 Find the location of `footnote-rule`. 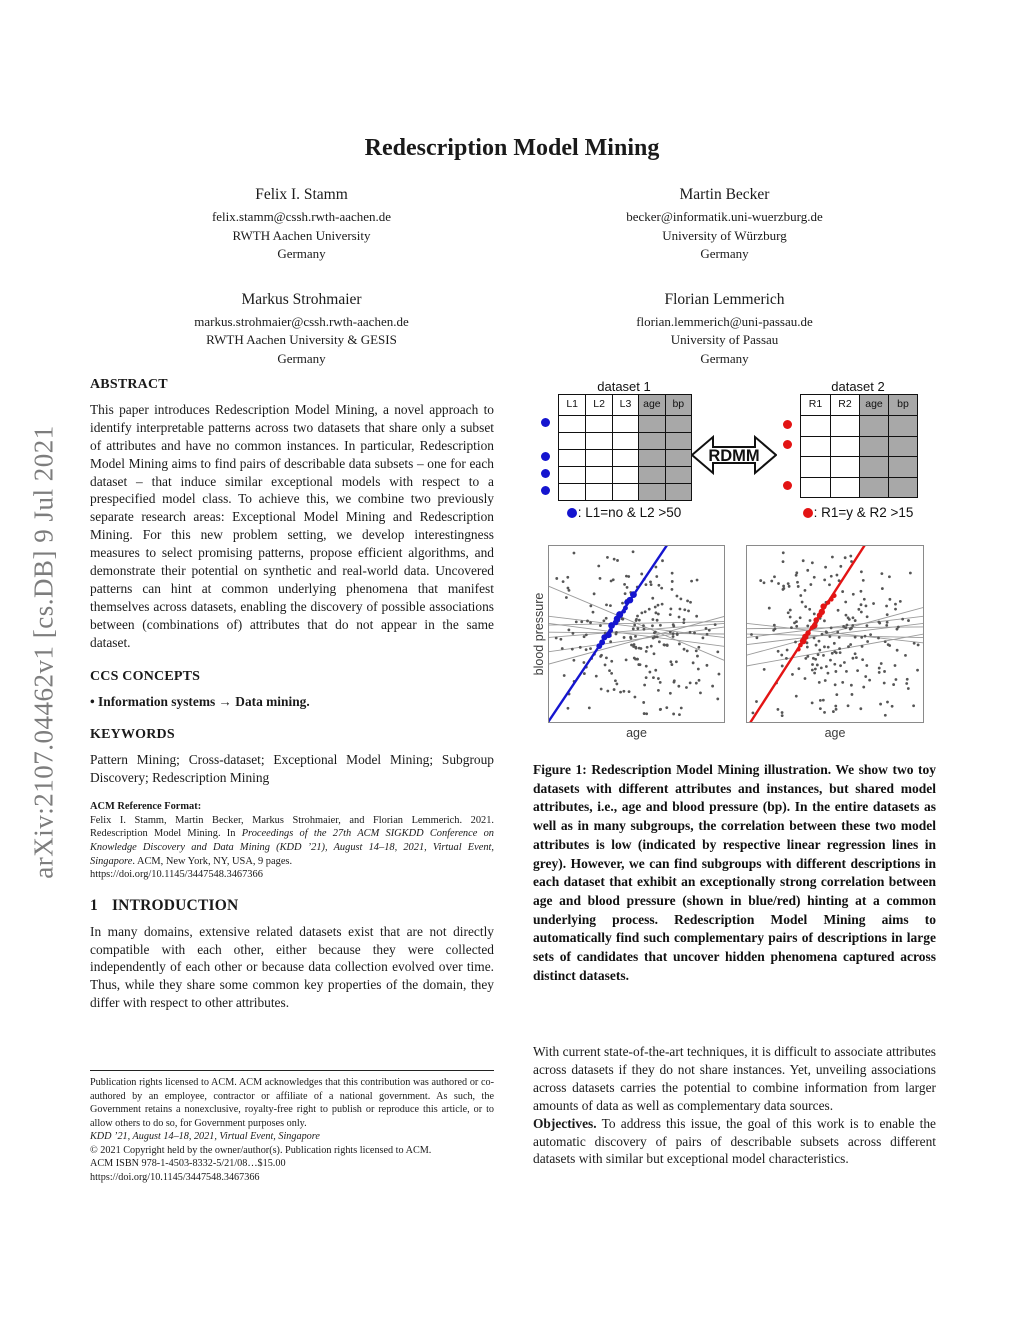

footnote-rule is located at coordinates (292, 1070).